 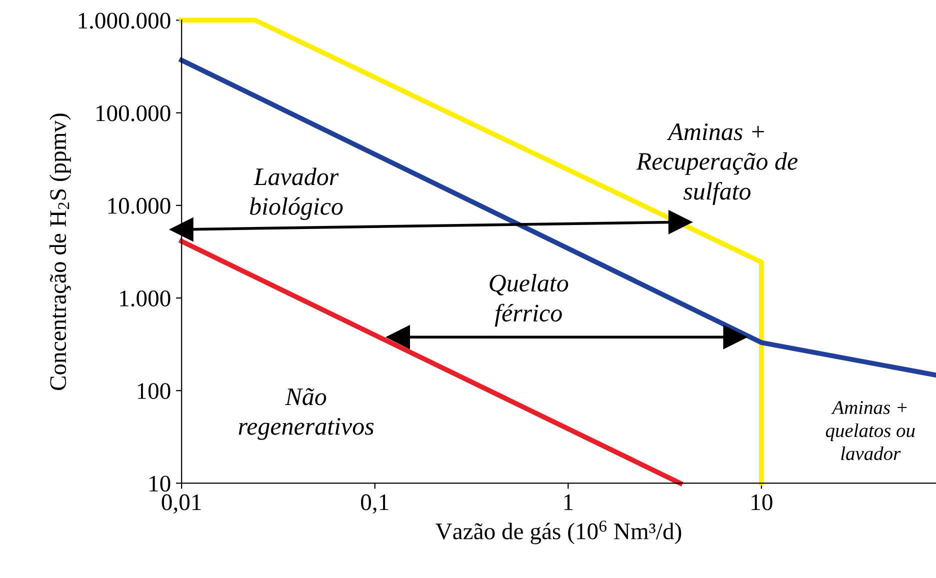 I want to click on annotation: Quelato férrico, so click(x=529, y=300).